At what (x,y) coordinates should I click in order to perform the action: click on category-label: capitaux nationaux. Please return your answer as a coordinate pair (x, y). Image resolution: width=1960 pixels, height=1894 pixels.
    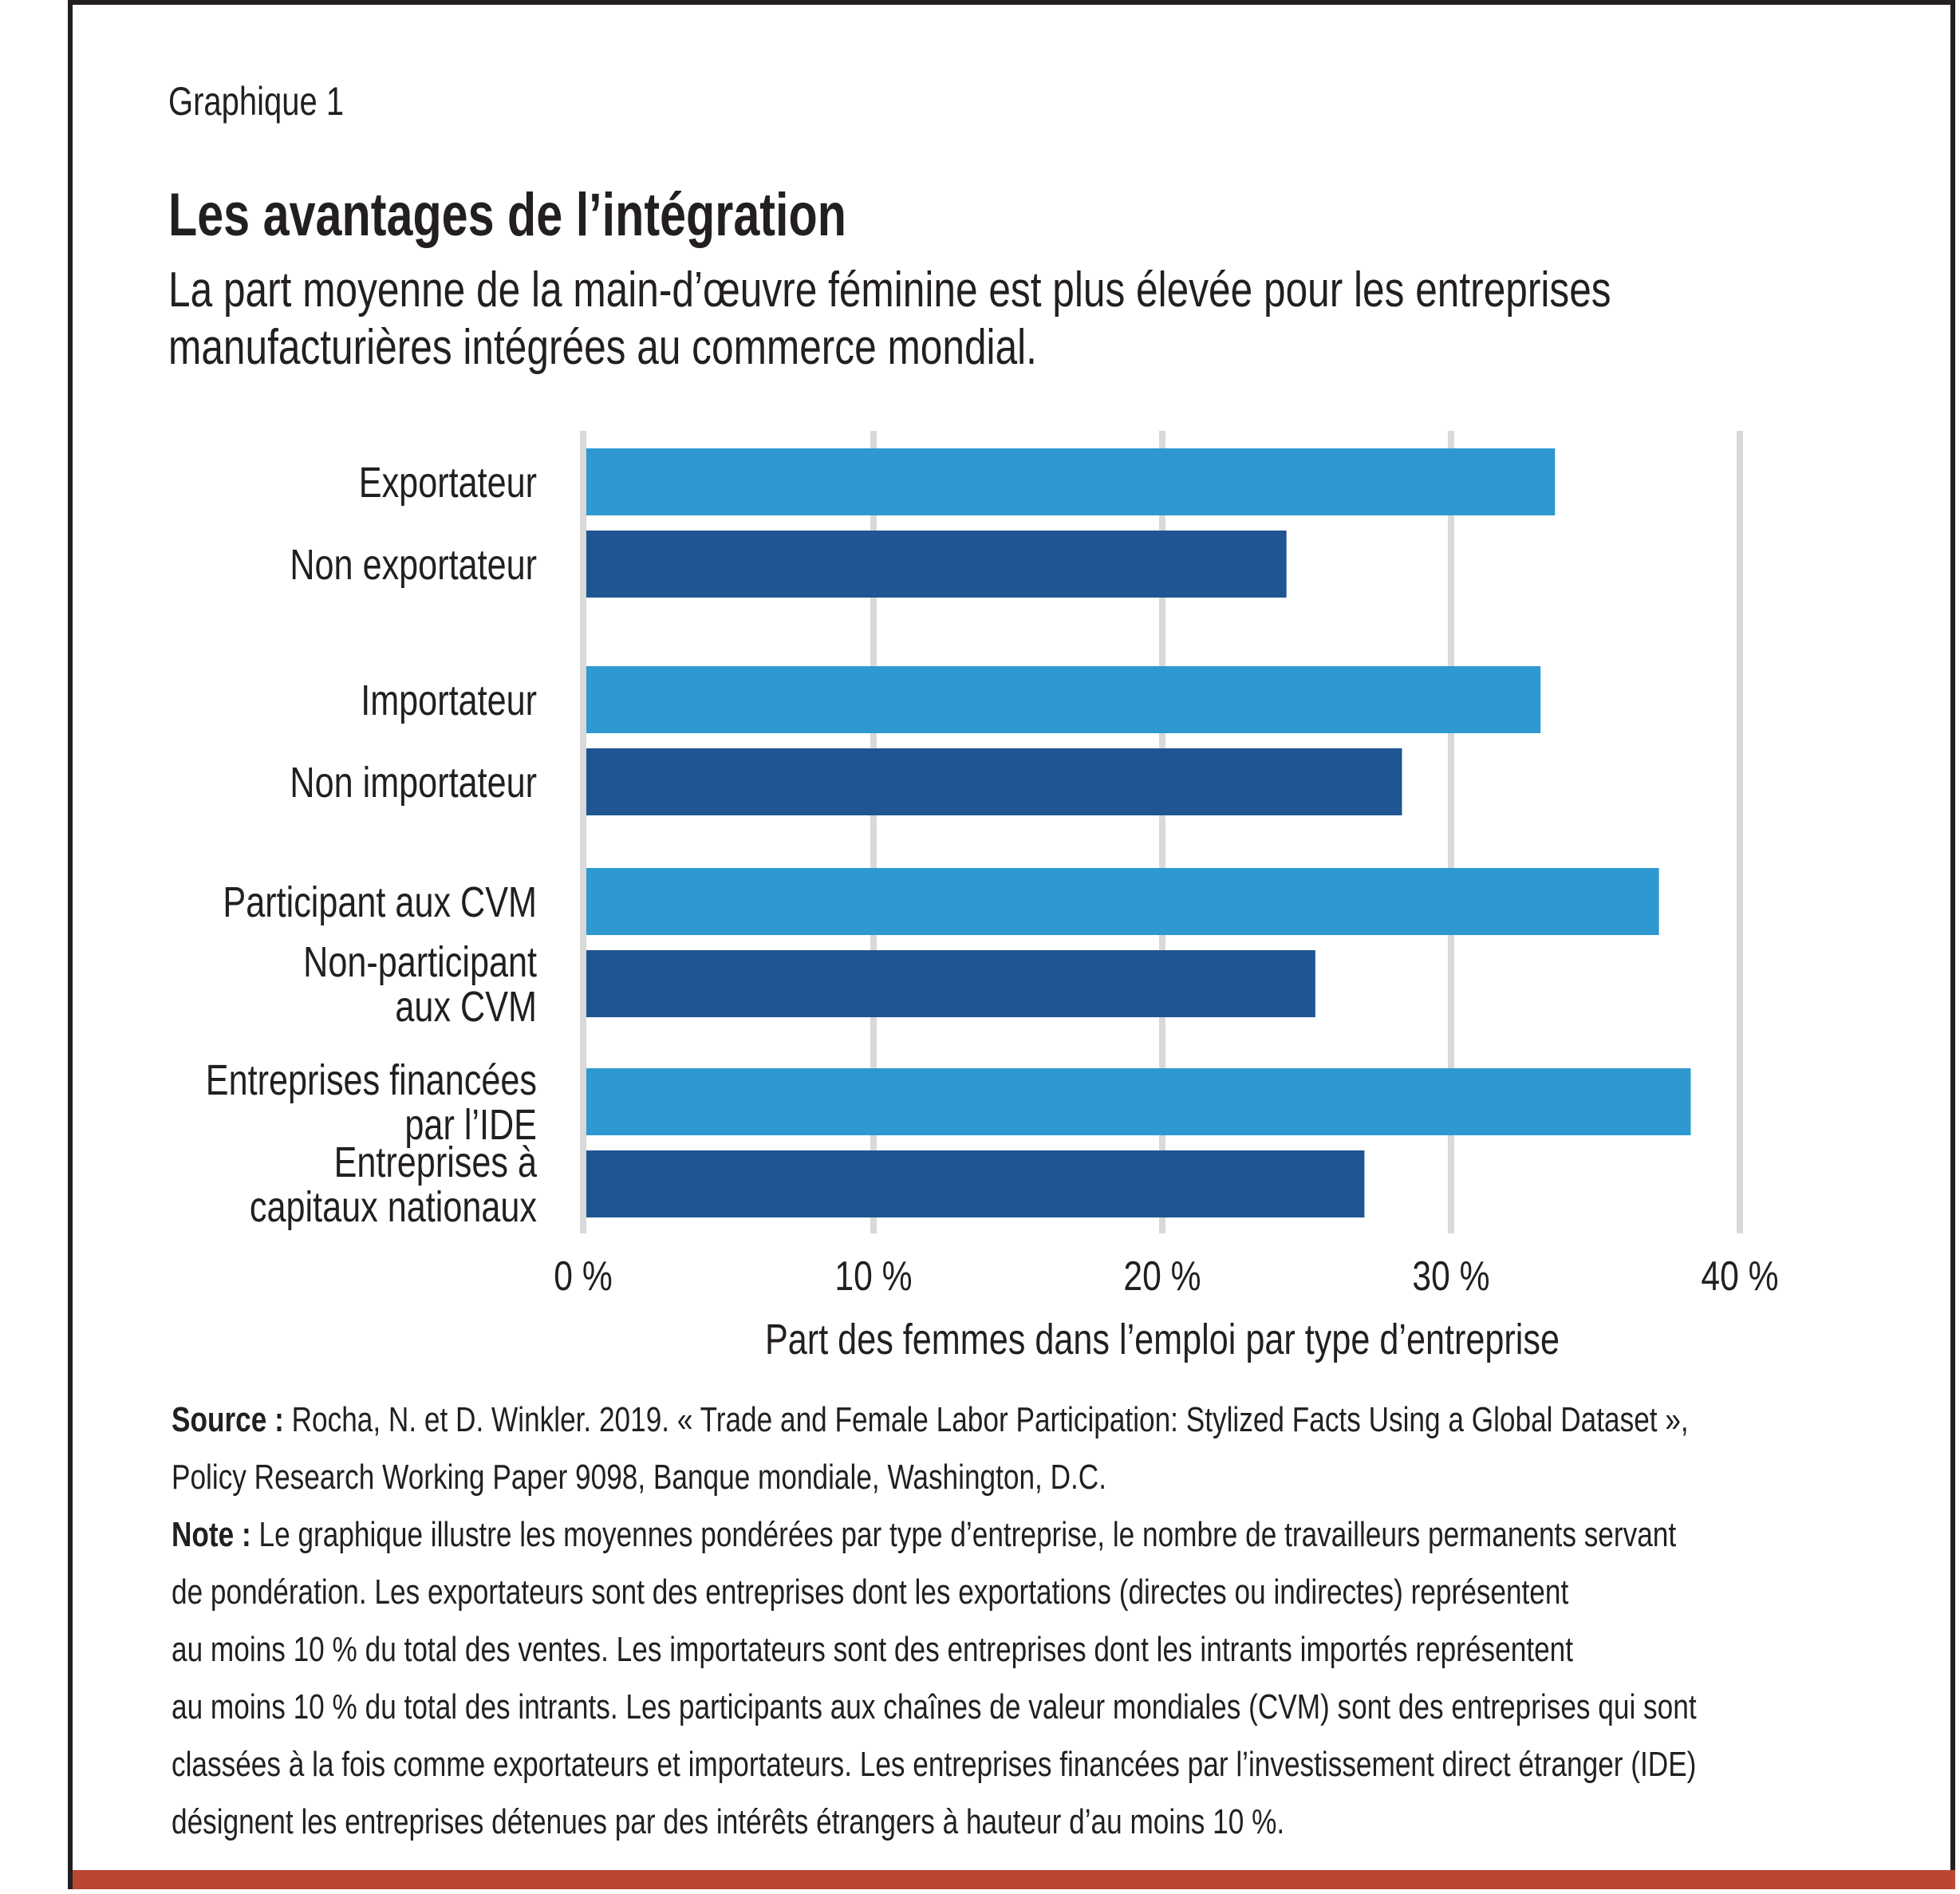
    Looking at the image, I should click on (393, 1208).